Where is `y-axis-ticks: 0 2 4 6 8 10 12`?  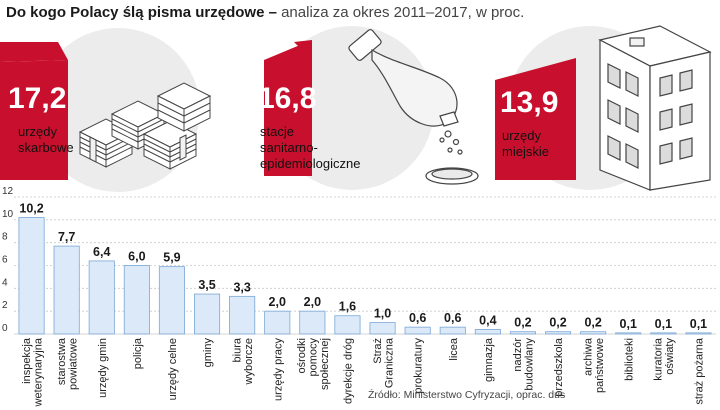
y-axis-ticks: 0 2 4 6 8 10 12 is located at coordinates (8, 260).